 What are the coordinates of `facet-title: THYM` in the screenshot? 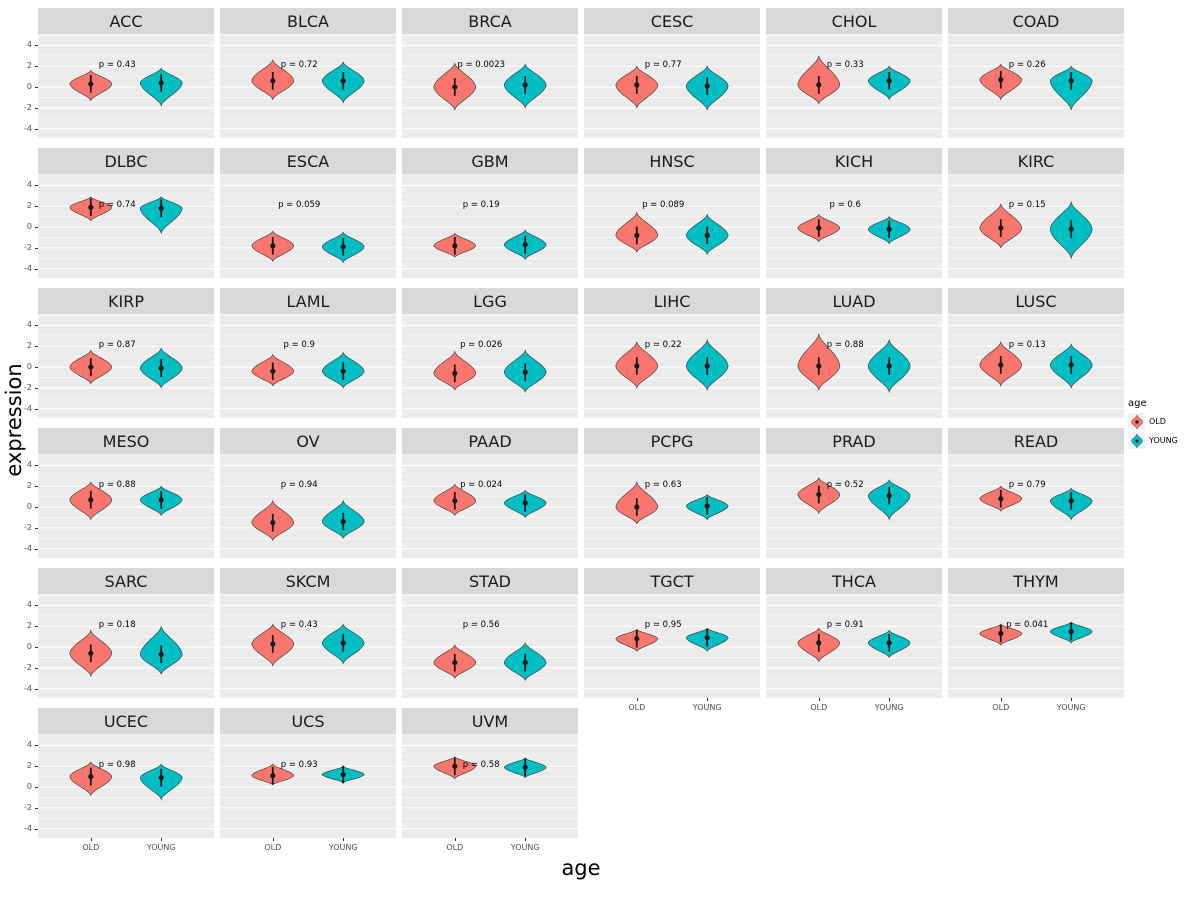 It's located at (1036, 581).